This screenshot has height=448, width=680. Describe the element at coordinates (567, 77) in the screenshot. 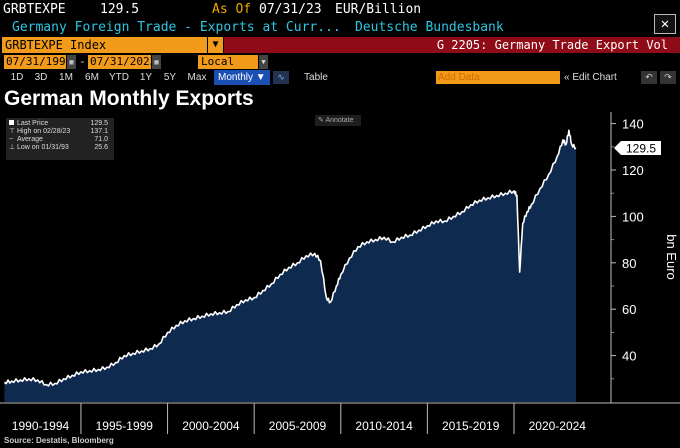

I see `collapse-icon: «` at that location.